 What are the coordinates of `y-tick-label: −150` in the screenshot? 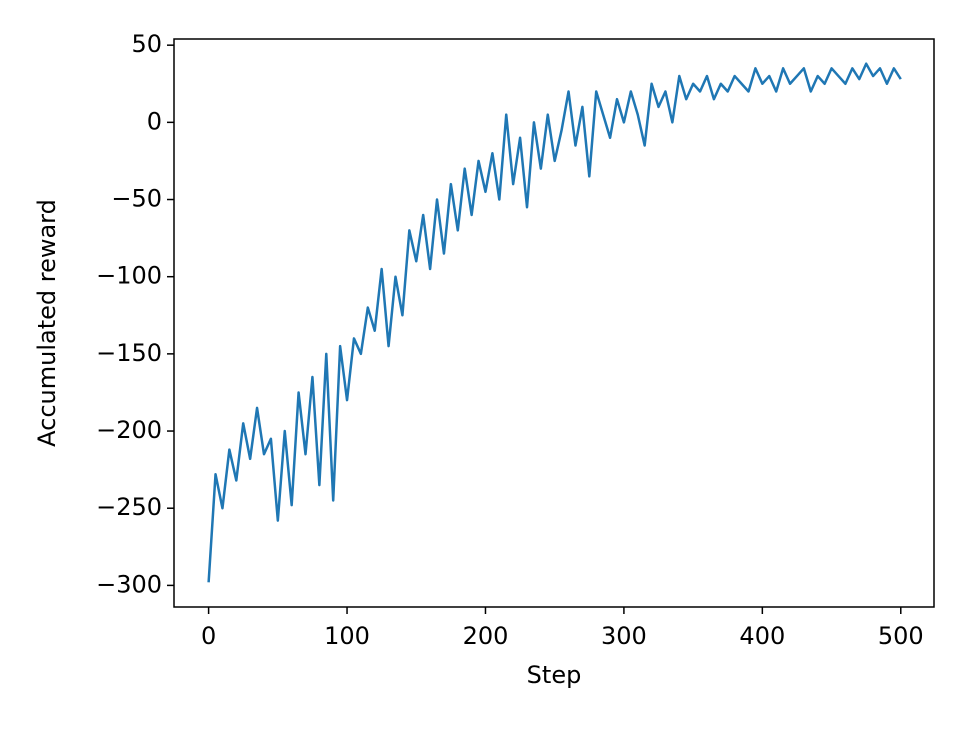 It's located at (129, 353).